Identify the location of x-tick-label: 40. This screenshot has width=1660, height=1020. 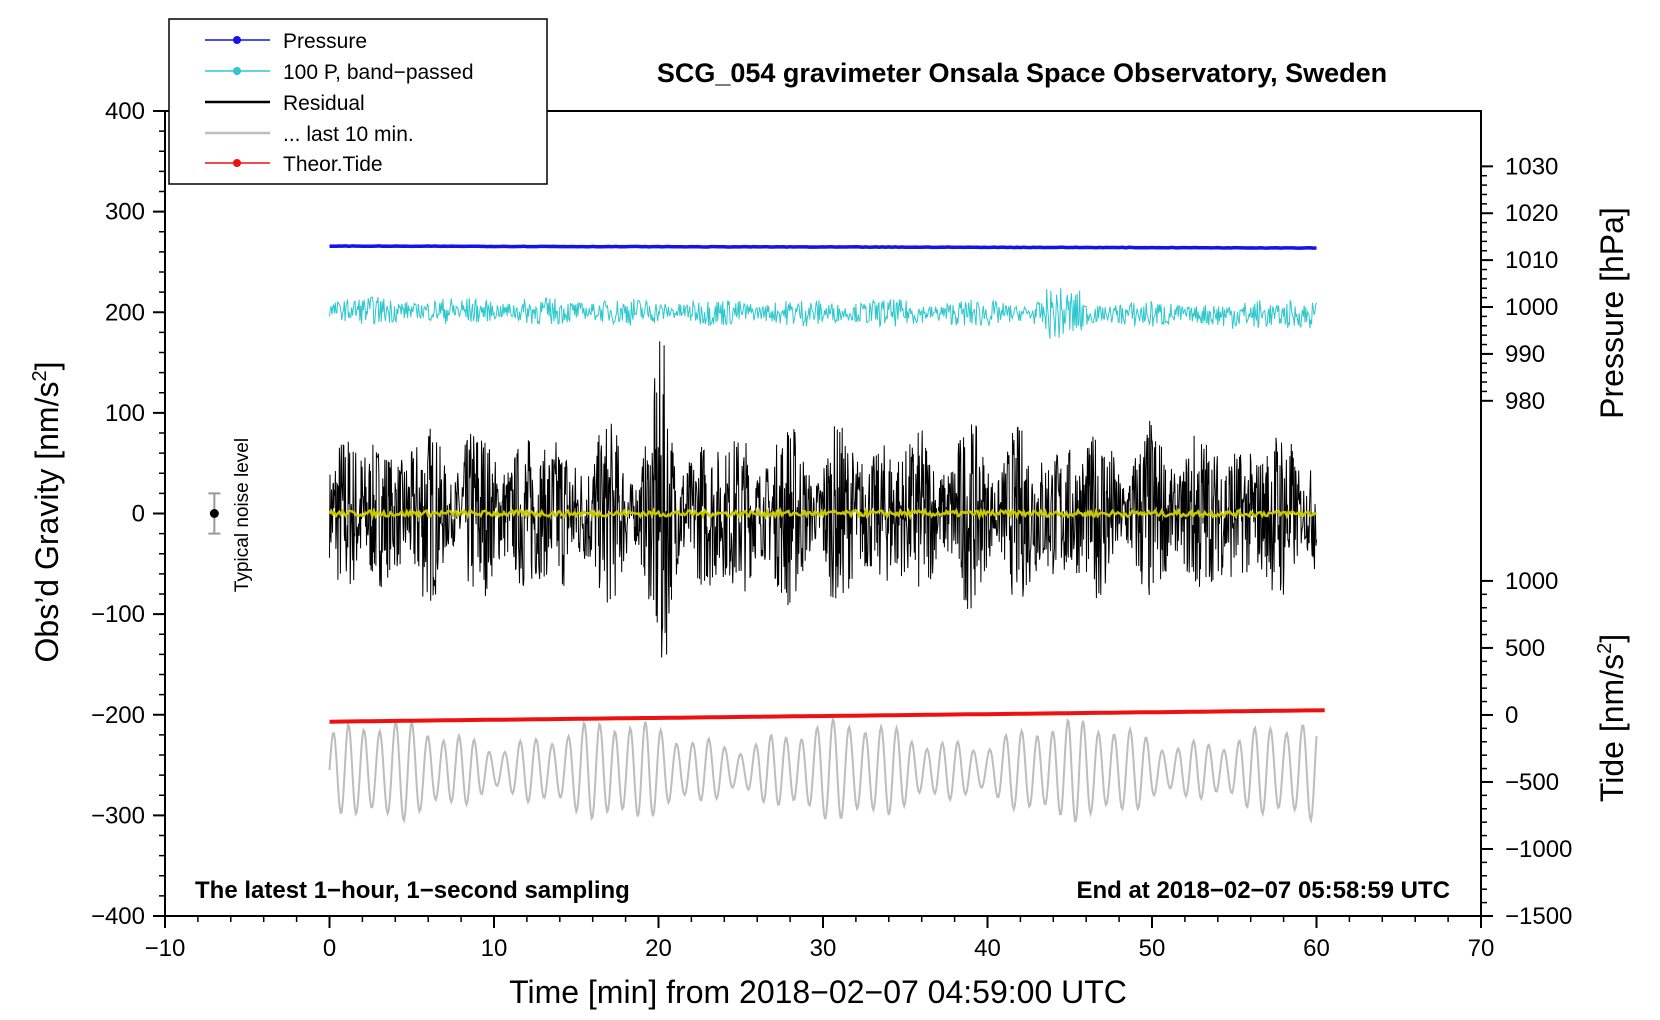
(987, 948).